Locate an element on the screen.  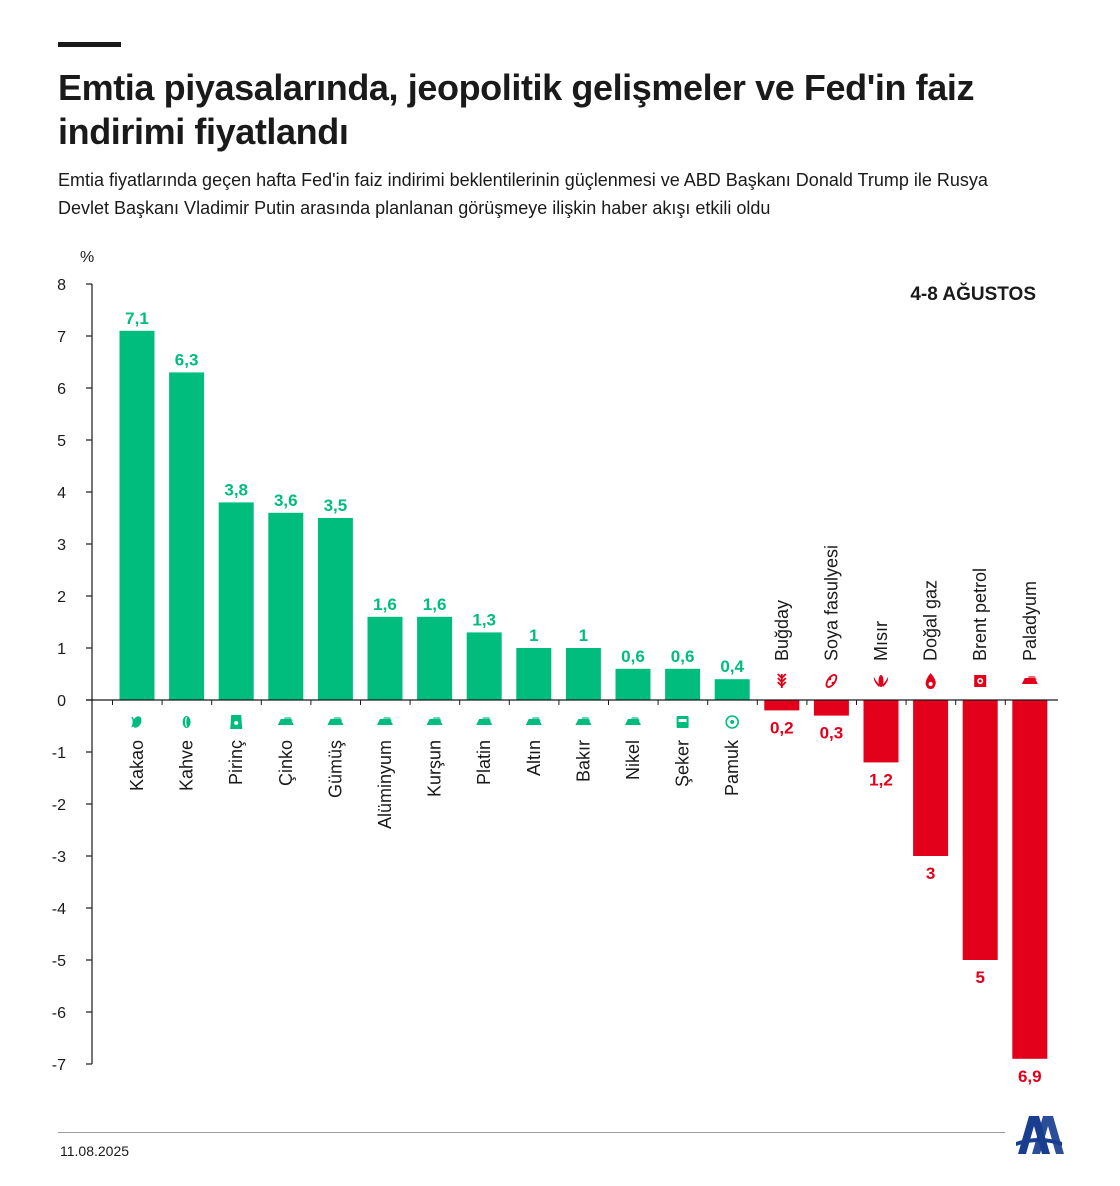
rice-sack-icon is located at coordinates (236, 722).